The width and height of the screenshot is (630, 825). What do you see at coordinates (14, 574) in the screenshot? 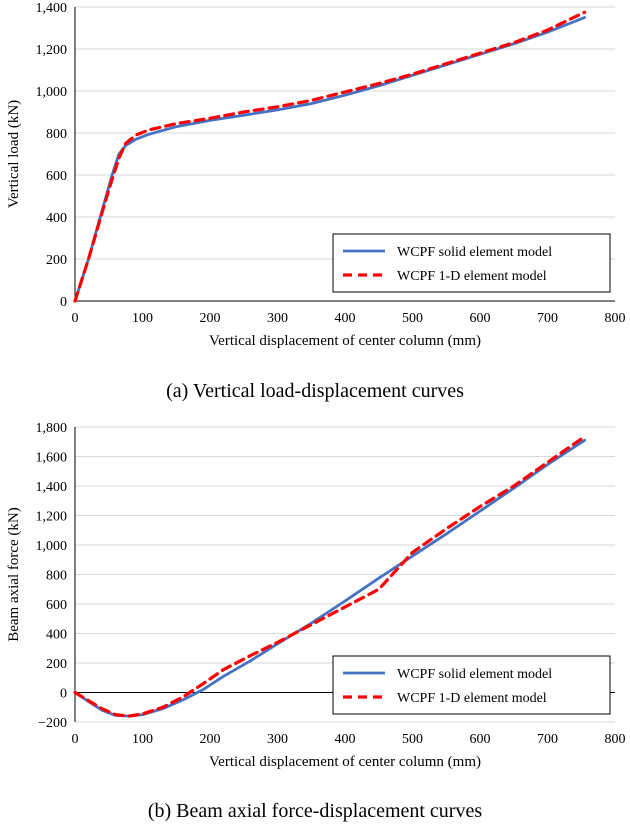
I see `y-axis-title: Beam axial force (kN)` at bounding box center [14, 574].